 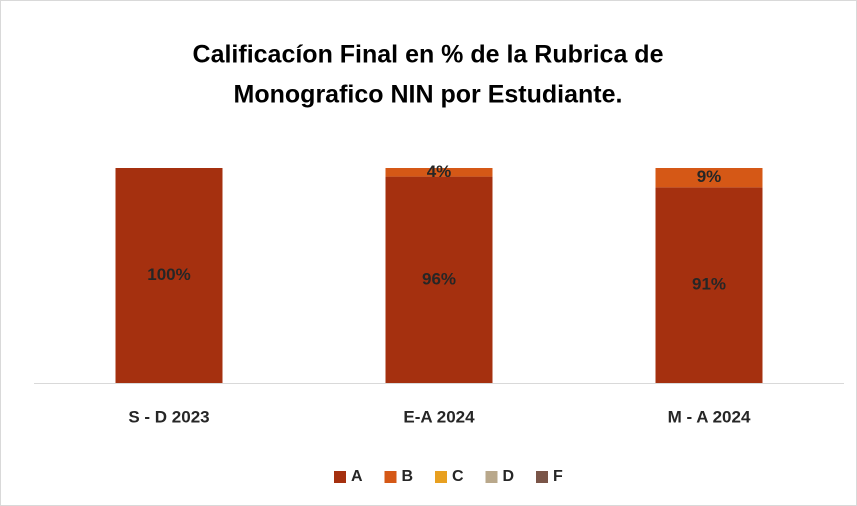 What do you see at coordinates (509, 476) in the screenshot?
I see `legend-label: D` at bounding box center [509, 476].